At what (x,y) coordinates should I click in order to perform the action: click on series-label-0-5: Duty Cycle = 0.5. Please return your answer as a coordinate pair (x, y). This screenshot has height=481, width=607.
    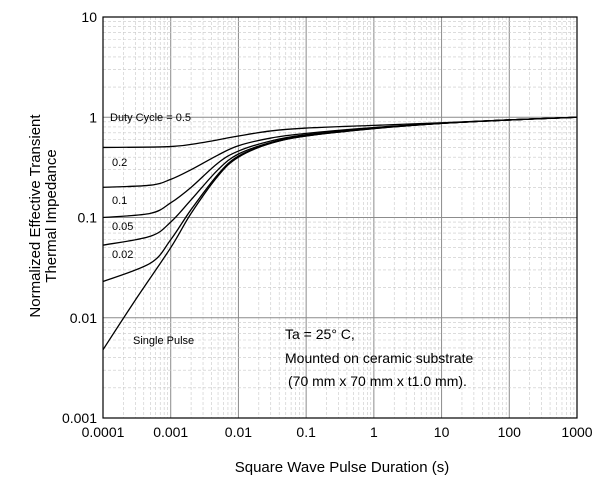
    Looking at the image, I should click on (150, 118).